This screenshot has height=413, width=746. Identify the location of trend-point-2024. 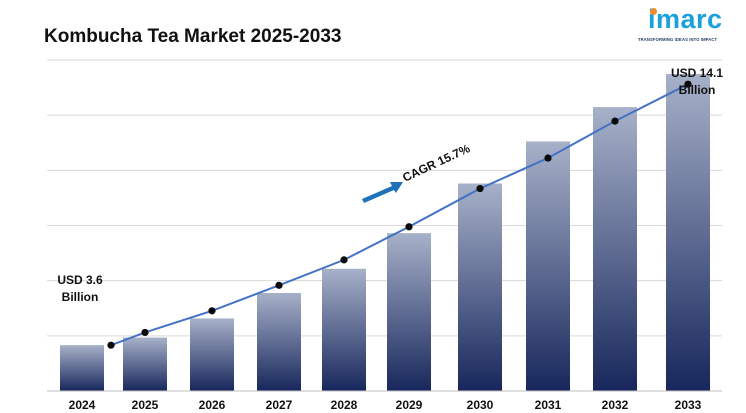
(111, 345).